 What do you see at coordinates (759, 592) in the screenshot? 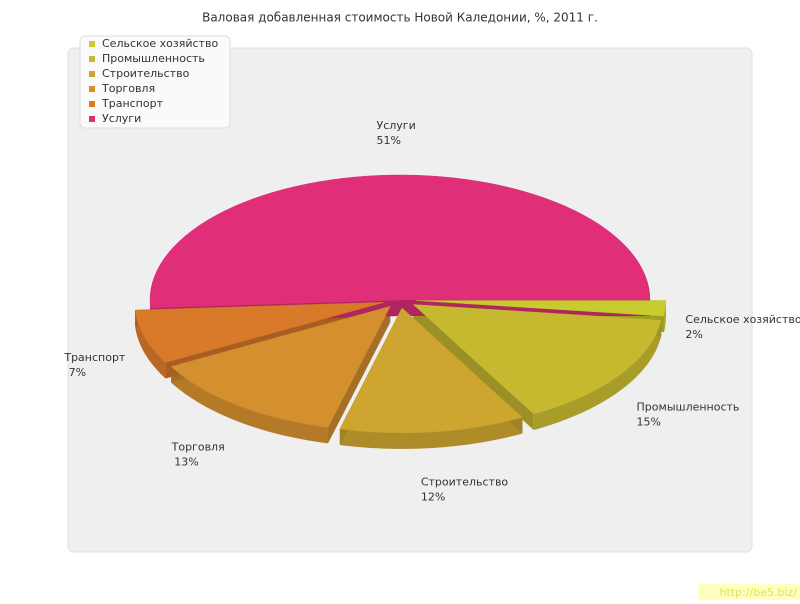
I see `watermark: http://be5.biz/` at bounding box center [759, 592].